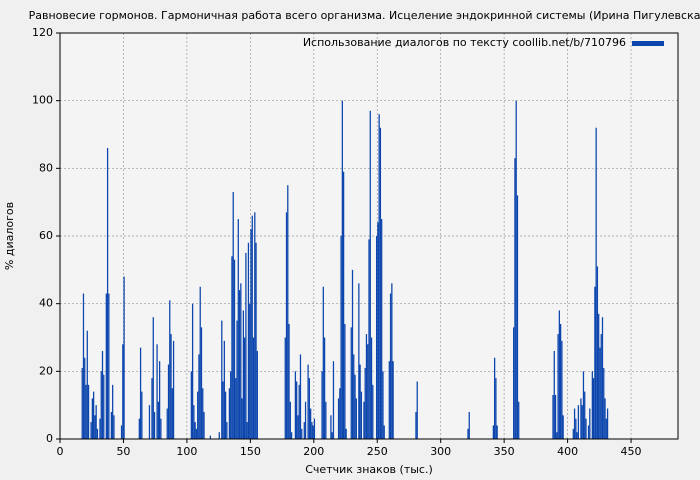 This screenshot has height=480, width=700. Describe the element at coordinates (504, 451) in the screenshot. I see `x-tick-label: 350` at that location.